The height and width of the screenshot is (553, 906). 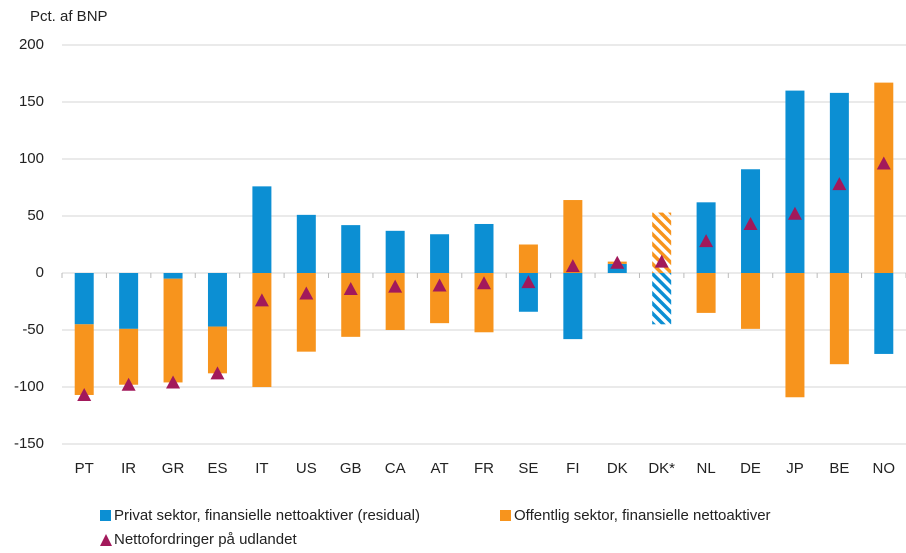 What do you see at coordinates (31, 44) in the screenshot?
I see `y-tick-label: 200` at bounding box center [31, 44].